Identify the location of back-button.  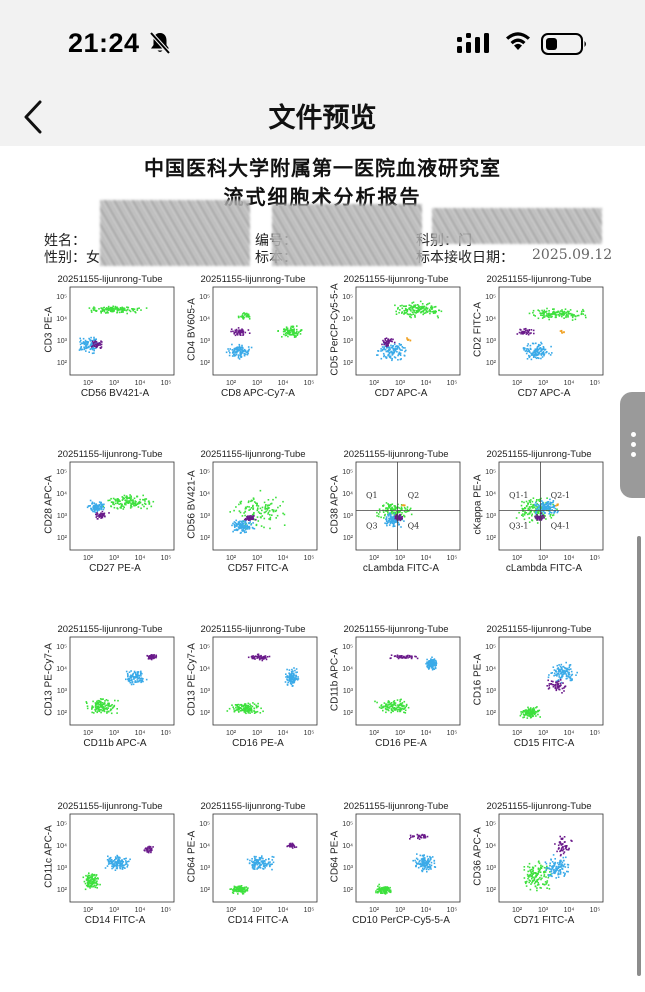
(35, 117).